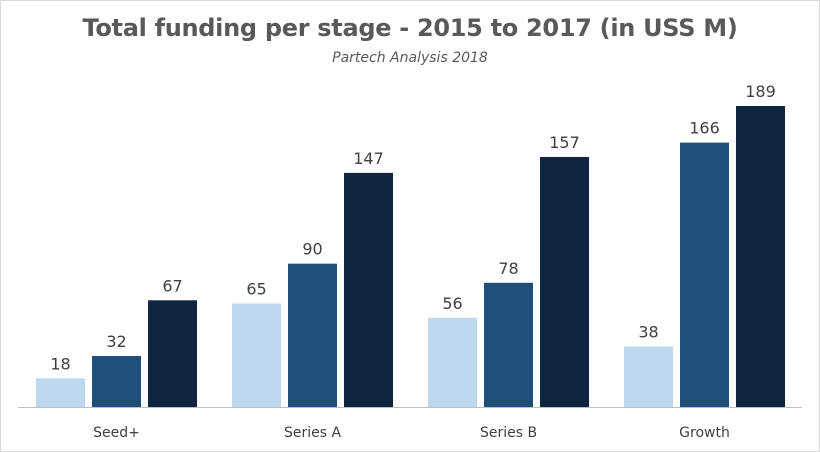  Describe the element at coordinates (760, 91) in the screenshot. I see `data-label-growth-series-3: 189` at that location.